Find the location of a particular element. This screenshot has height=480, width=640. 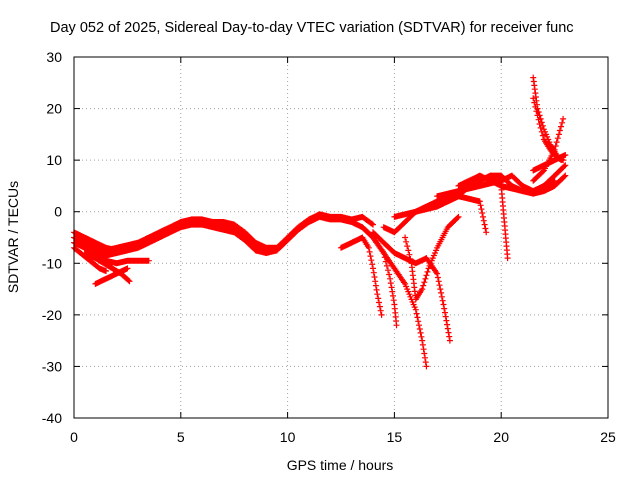

y-tick-label: -40 is located at coordinates (52, 418).